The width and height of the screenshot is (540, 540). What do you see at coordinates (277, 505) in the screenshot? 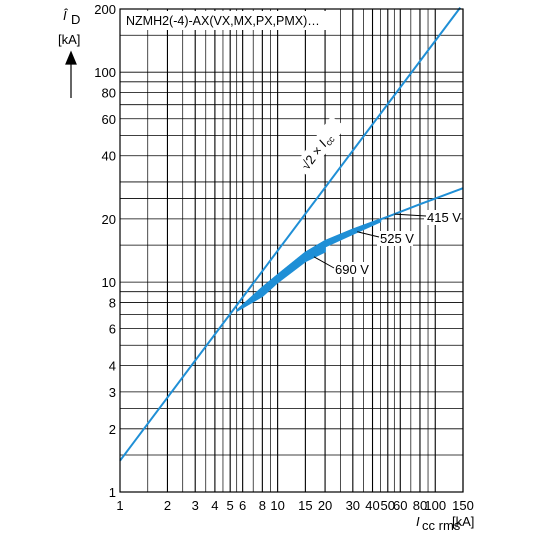
I see `x-tick-label: 10` at bounding box center [277, 505].